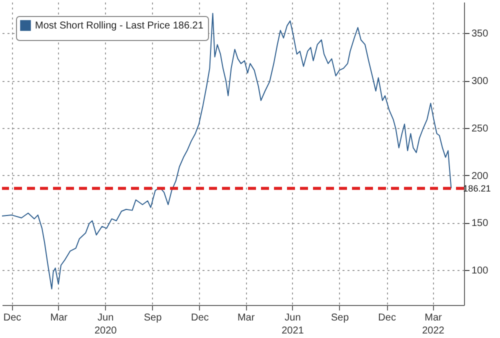  Describe the element at coordinates (480, 270) in the screenshot. I see `y-tick-label: 100` at that location.